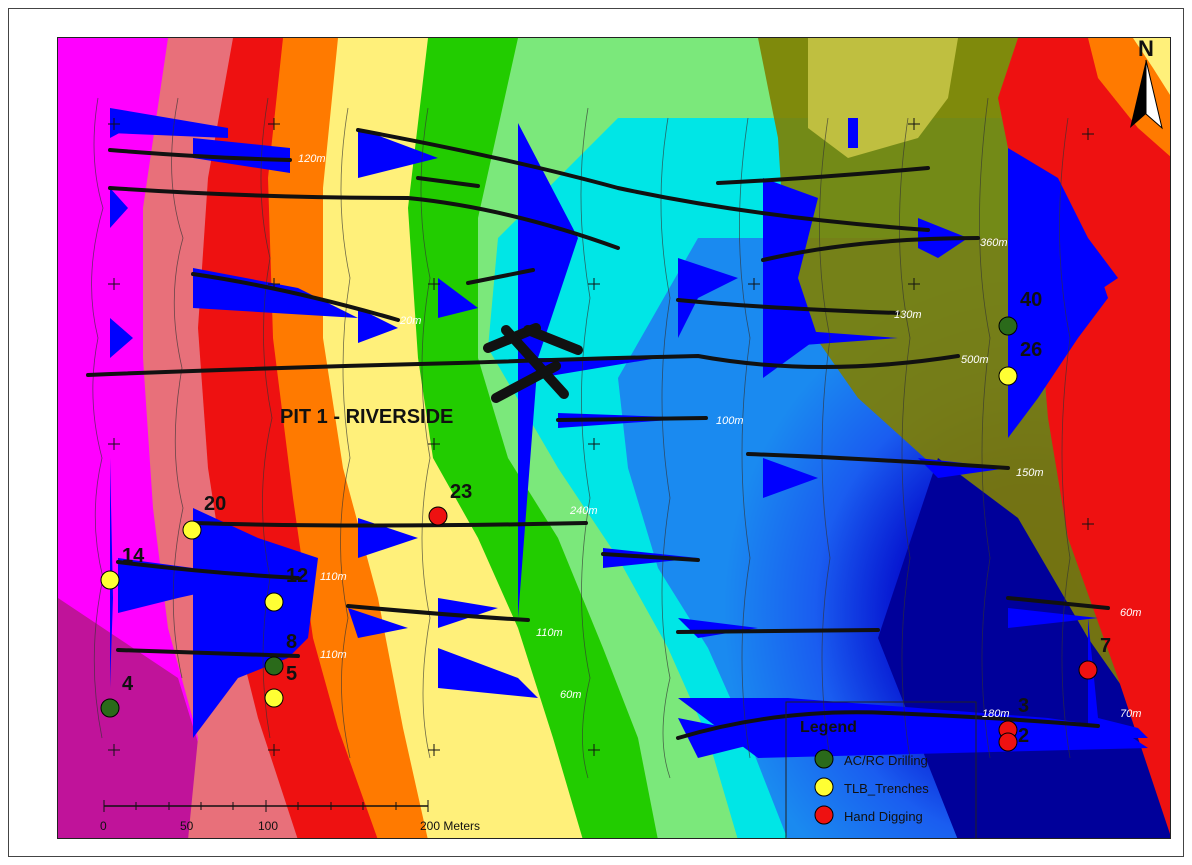  I want to click on svg-text: 12, so click(297, 576).